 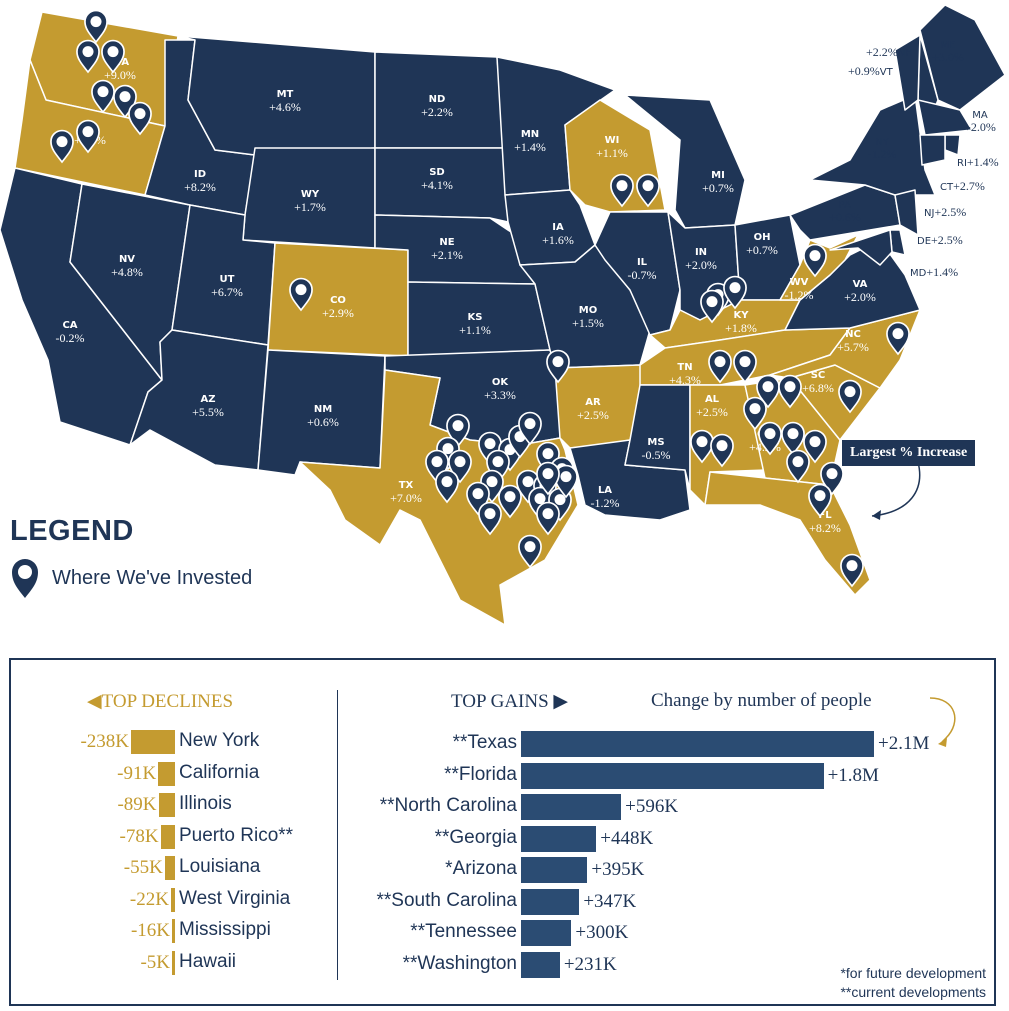 What do you see at coordinates (762, 250) in the screenshot?
I see `state-value-oh: +0.7%` at bounding box center [762, 250].